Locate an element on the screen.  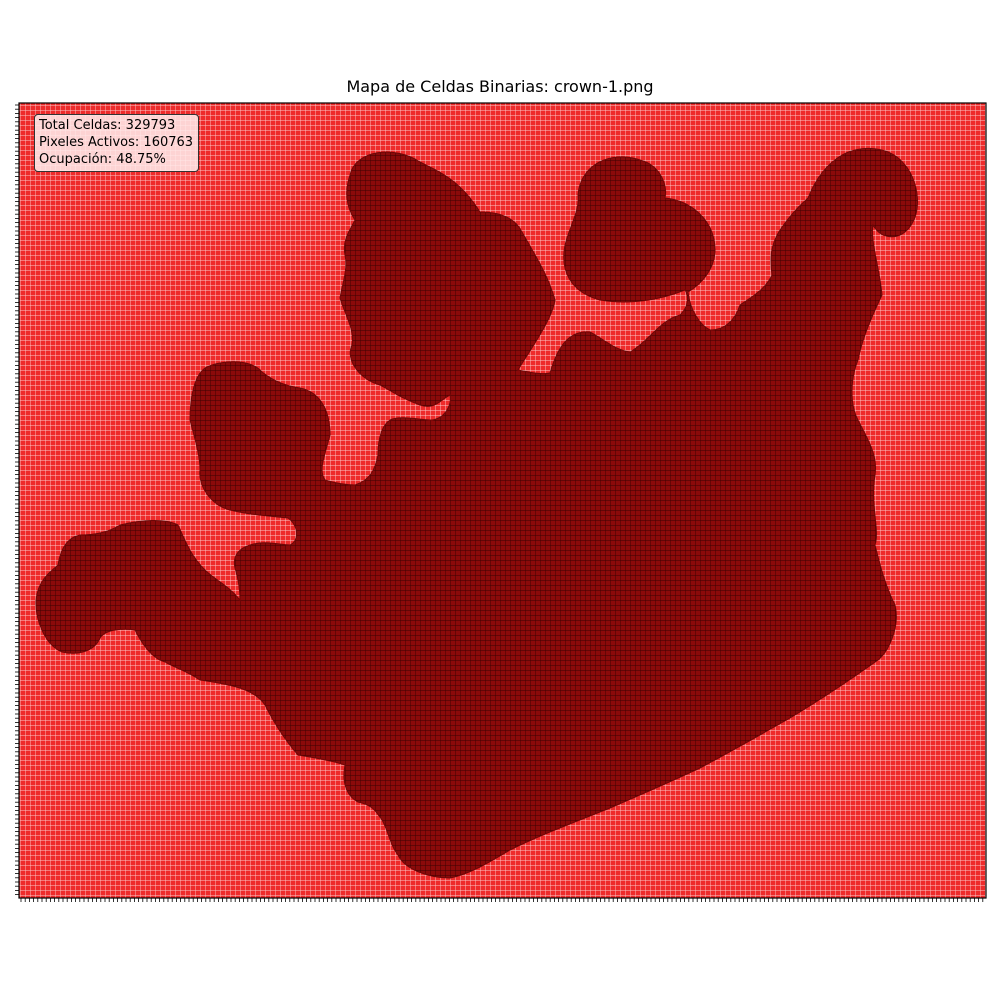
x-axis-ticks is located at coordinates (502, 900).